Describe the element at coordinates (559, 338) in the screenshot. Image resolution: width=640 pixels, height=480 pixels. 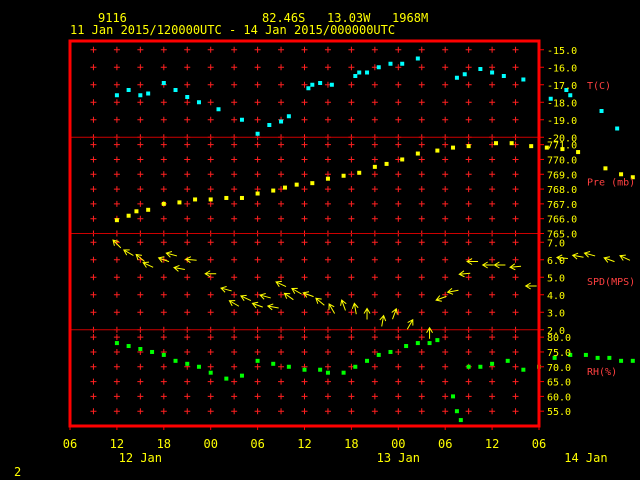
I see `y-tick-label: 80.0` at that location.